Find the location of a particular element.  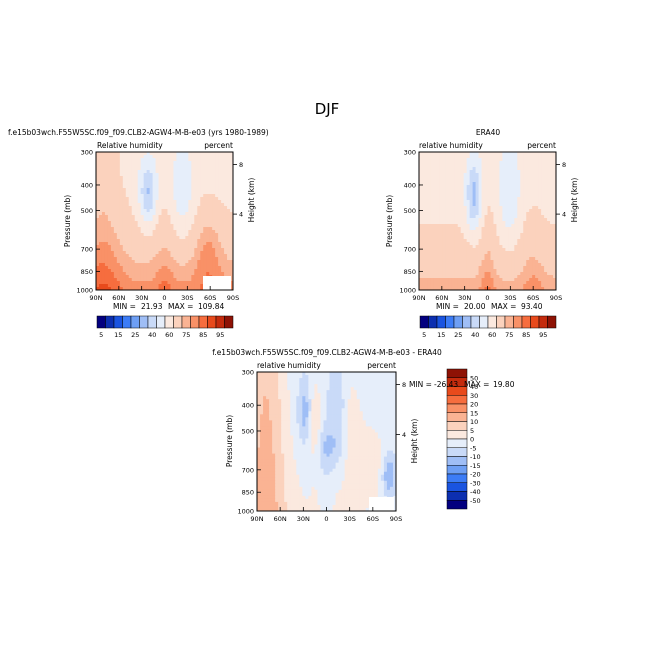

era40-min-value: 20.00 is located at coordinates (475, 306).